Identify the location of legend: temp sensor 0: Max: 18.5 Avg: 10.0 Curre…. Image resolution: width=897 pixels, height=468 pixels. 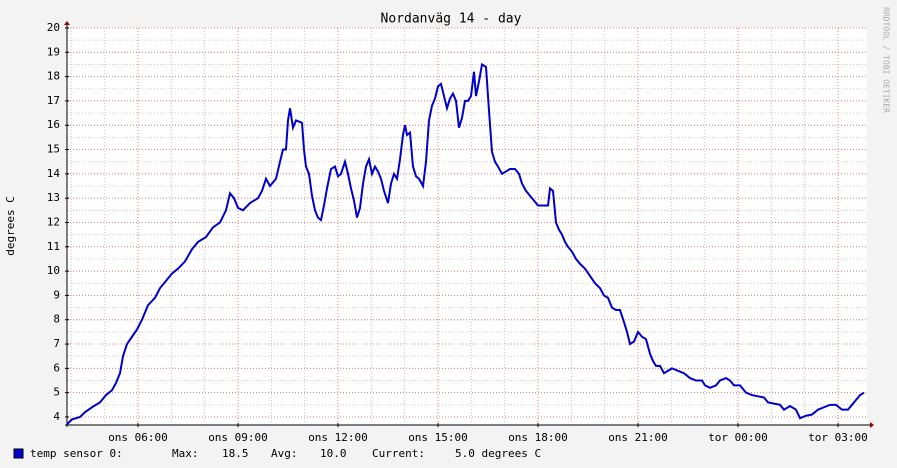
(277, 453).